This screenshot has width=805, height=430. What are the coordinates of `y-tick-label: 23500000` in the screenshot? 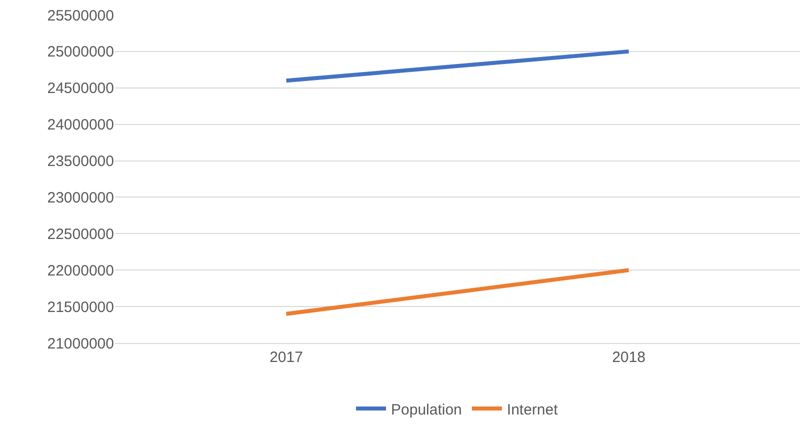 It's located at (80, 161).